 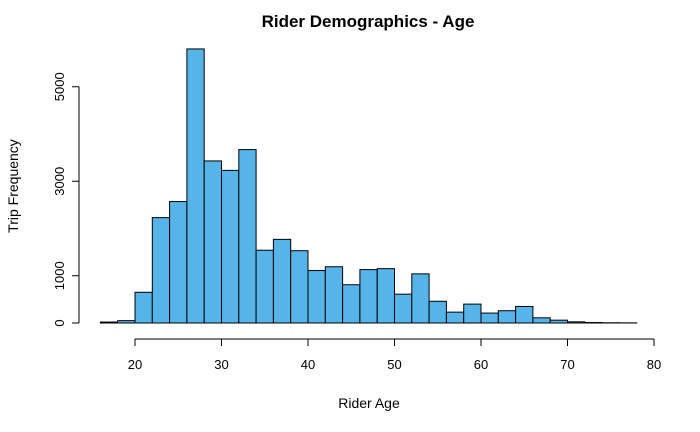 I want to click on x-axis-label: Rider Age, so click(x=369, y=403).